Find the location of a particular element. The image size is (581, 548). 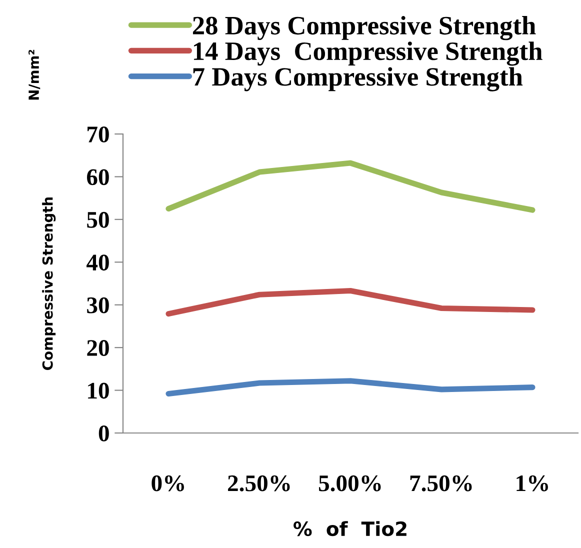

x-tick-label: 0% is located at coordinates (168, 483).